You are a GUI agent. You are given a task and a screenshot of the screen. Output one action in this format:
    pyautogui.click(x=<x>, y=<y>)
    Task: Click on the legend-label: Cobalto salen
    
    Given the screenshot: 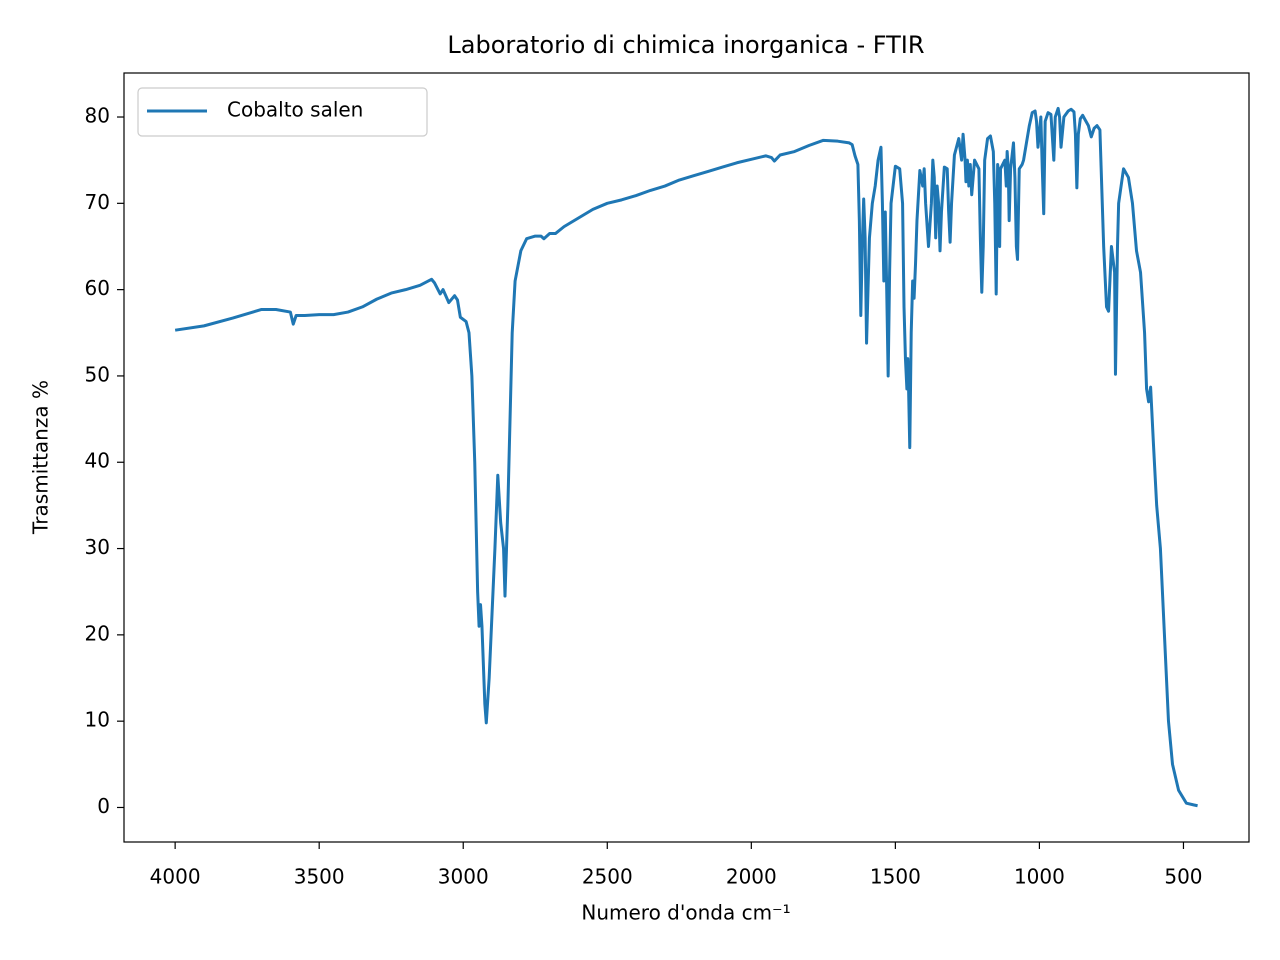 What is the action you would take?
    pyautogui.click(x=295, y=110)
    